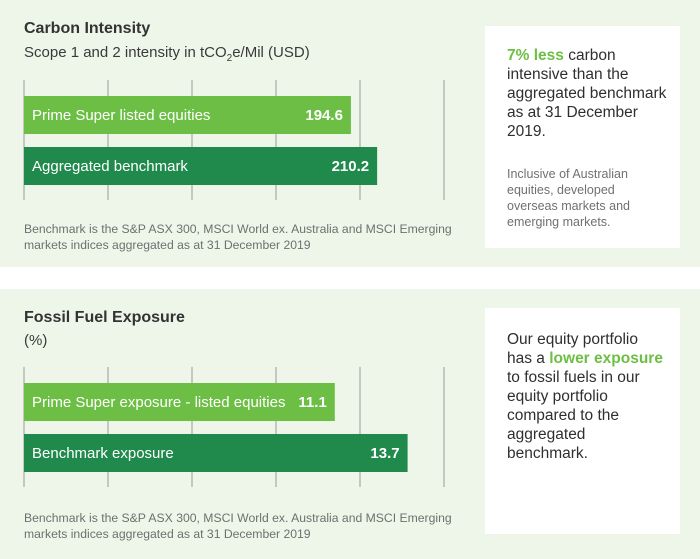 The height and width of the screenshot is (559, 700). Describe the element at coordinates (384, 453) in the screenshot. I see `fossil-bar-value: 13.7` at that location.